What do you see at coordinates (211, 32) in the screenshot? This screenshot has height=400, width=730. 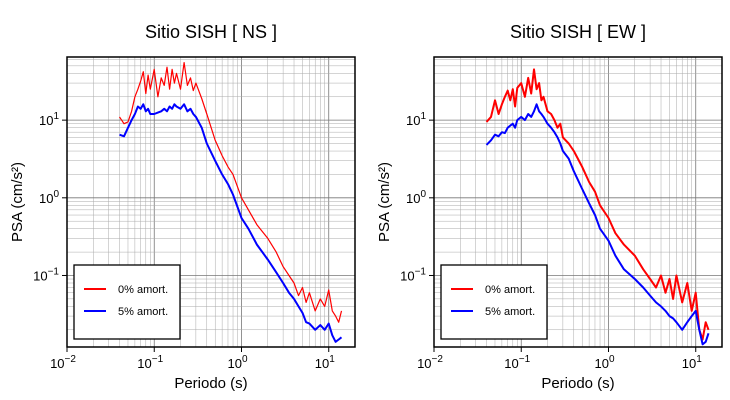 I see `chart-title: Sitio SISH [ NS ]` at bounding box center [211, 32].